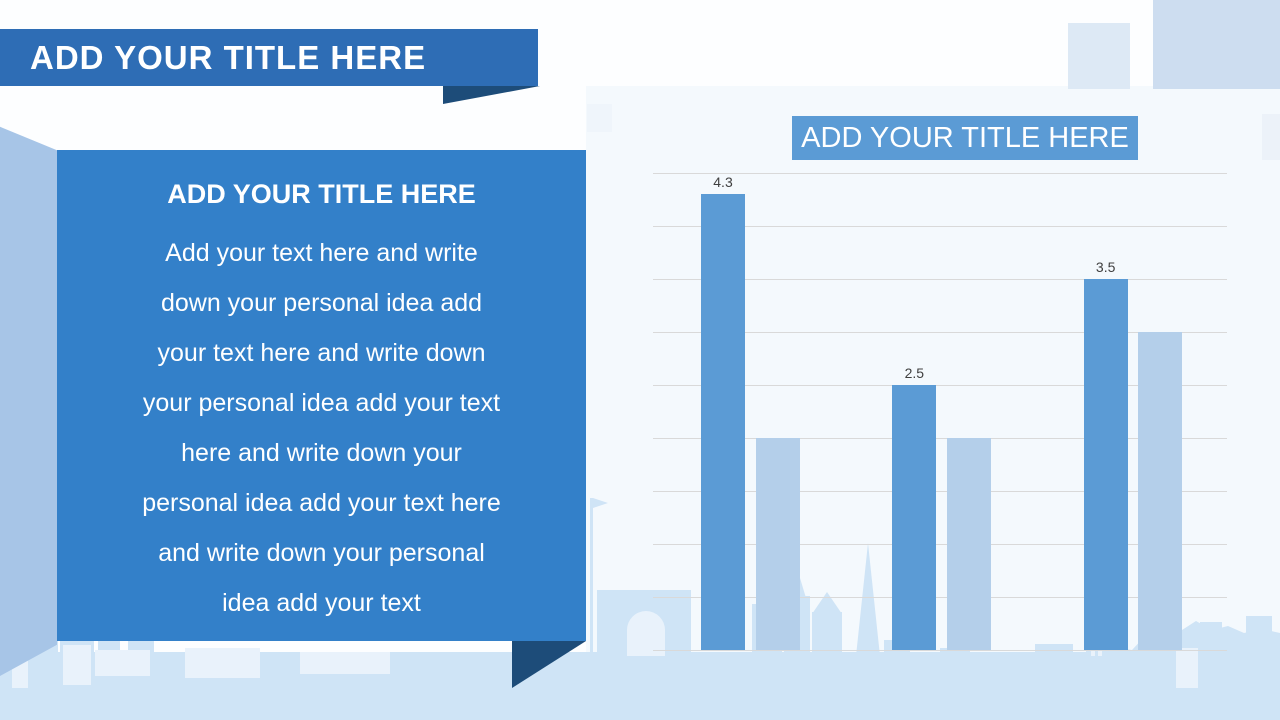  Describe the element at coordinates (491, 95) in the screenshot. I see `banner-fold-triangle` at that location.